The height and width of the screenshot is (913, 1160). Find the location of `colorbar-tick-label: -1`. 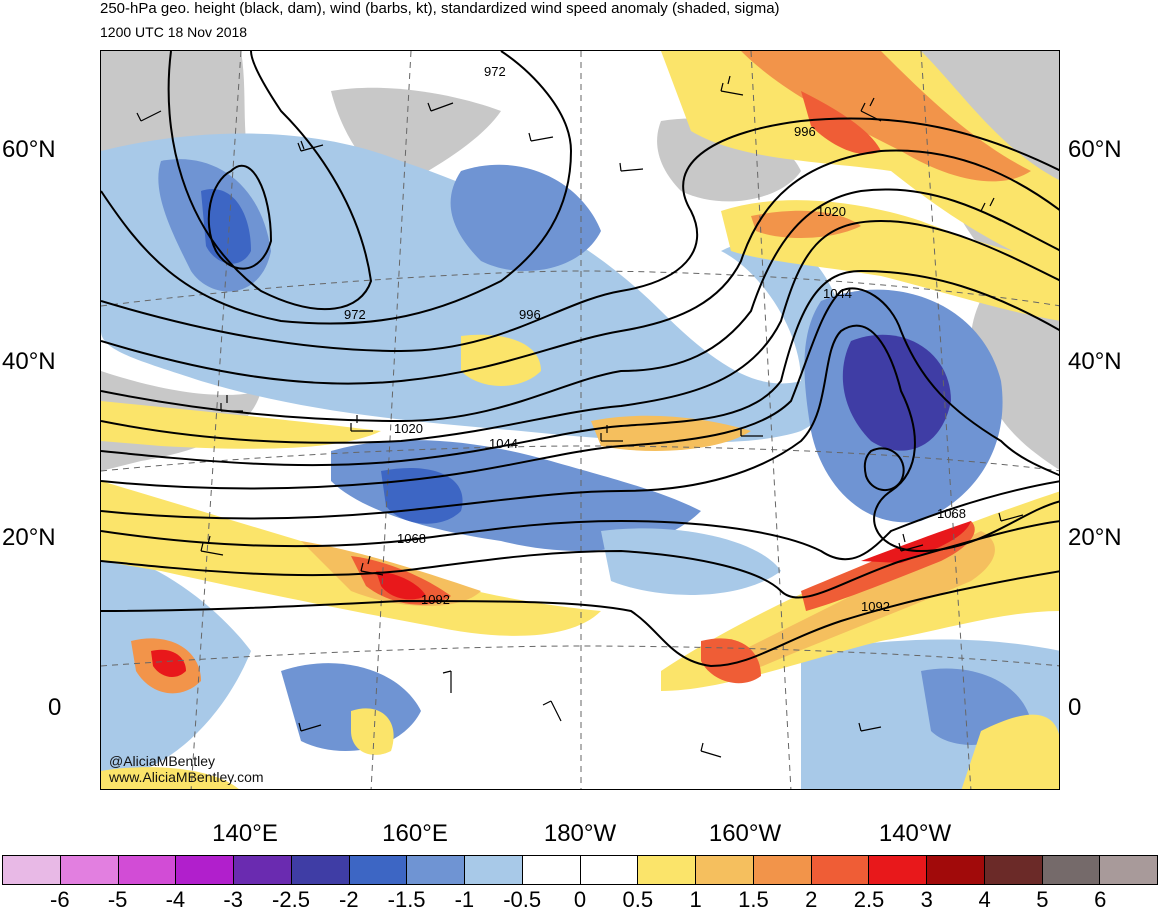

colorbar-tick-label: -1 is located at coordinates (464, 899).